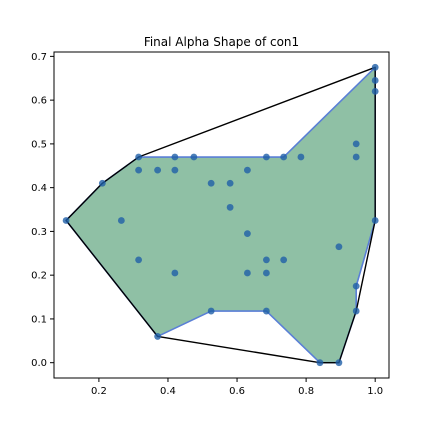 The width and height of the screenshot is (432, 432). What do you see at coordinates (39, 101) in the screenshot?
I see `y-tick-label-6: 0.6` at bounding box center [39, 101].